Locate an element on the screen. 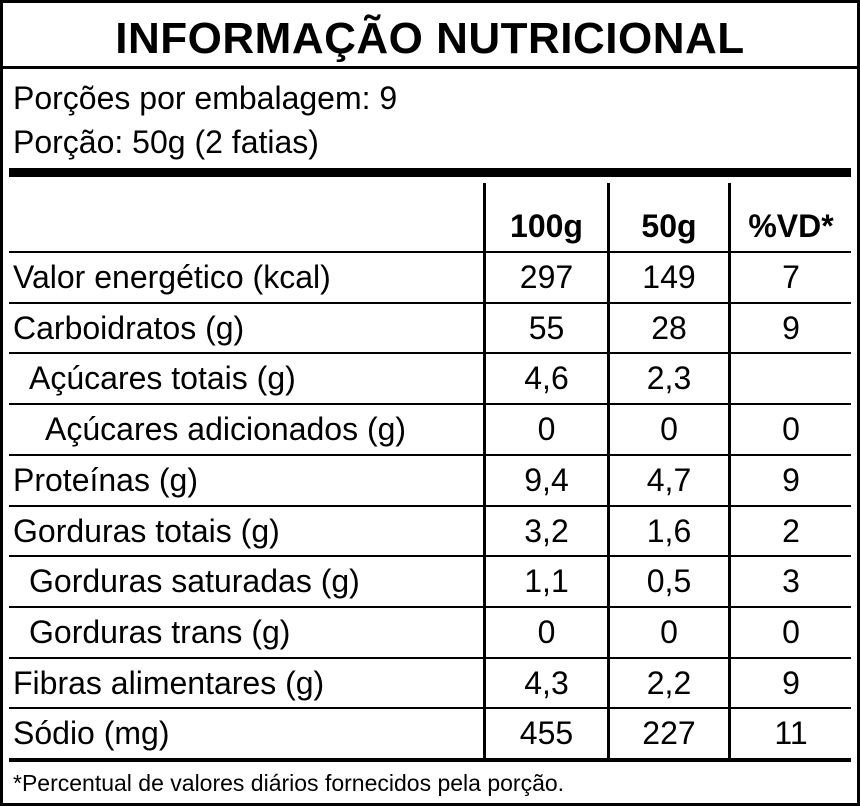 The image size is (860, 806). value-50g: 0,5 is located at coordinates (669, 581).